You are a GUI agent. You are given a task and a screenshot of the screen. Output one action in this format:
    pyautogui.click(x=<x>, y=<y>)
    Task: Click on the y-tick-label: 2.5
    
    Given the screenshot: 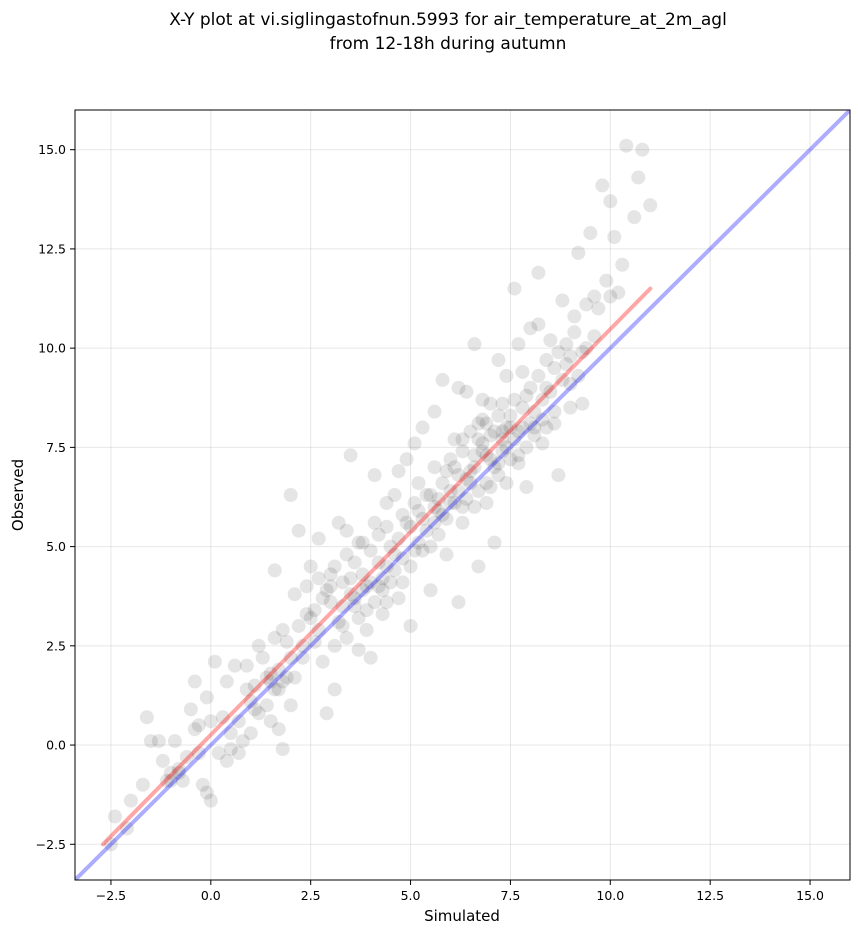 What is the action you would take?
    pyautogui.click(x=56, y=645)
    